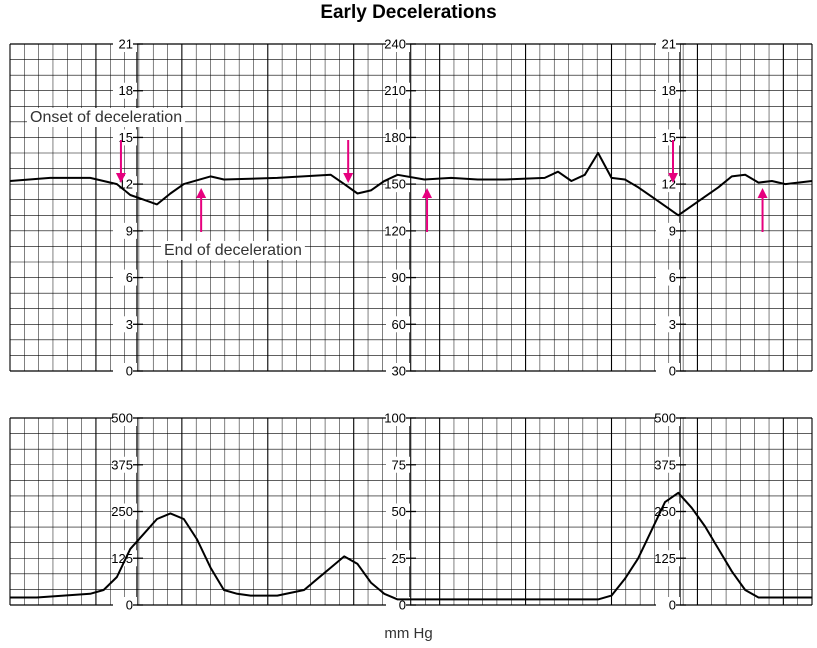  What do you see at coordinates (122, 511) in the screenshot?
I see `tick-label: 250` at bounding box center [122, 511].